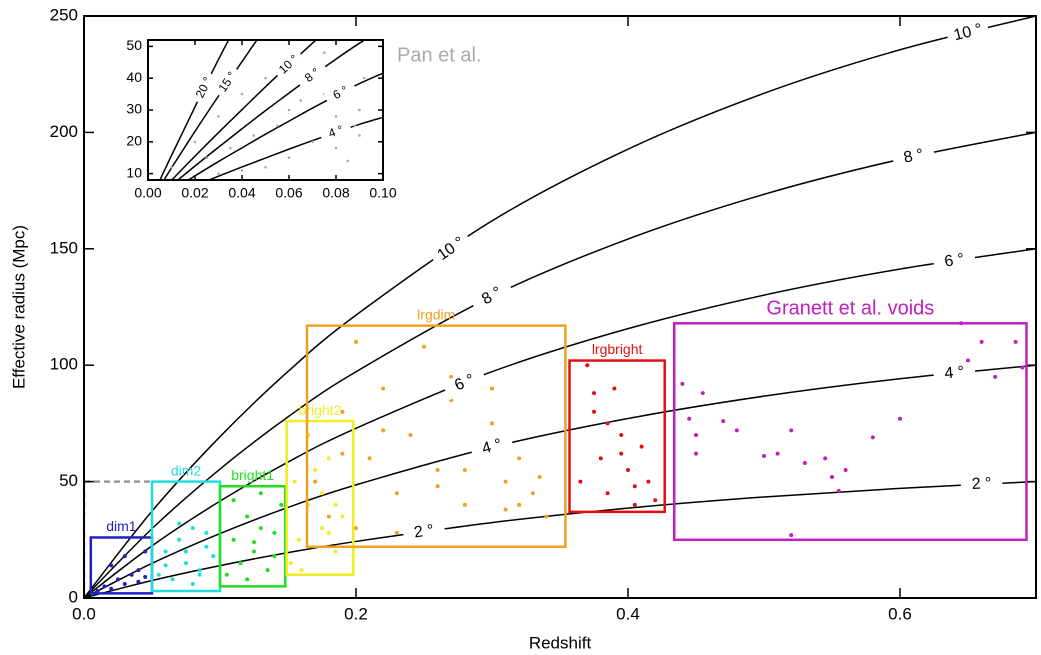 The height and width of the screenshot is (655, 1041). Describe the element at coordinates (356, 613) in the screenshot. I see `x-tick-label: 0.2` at that location.